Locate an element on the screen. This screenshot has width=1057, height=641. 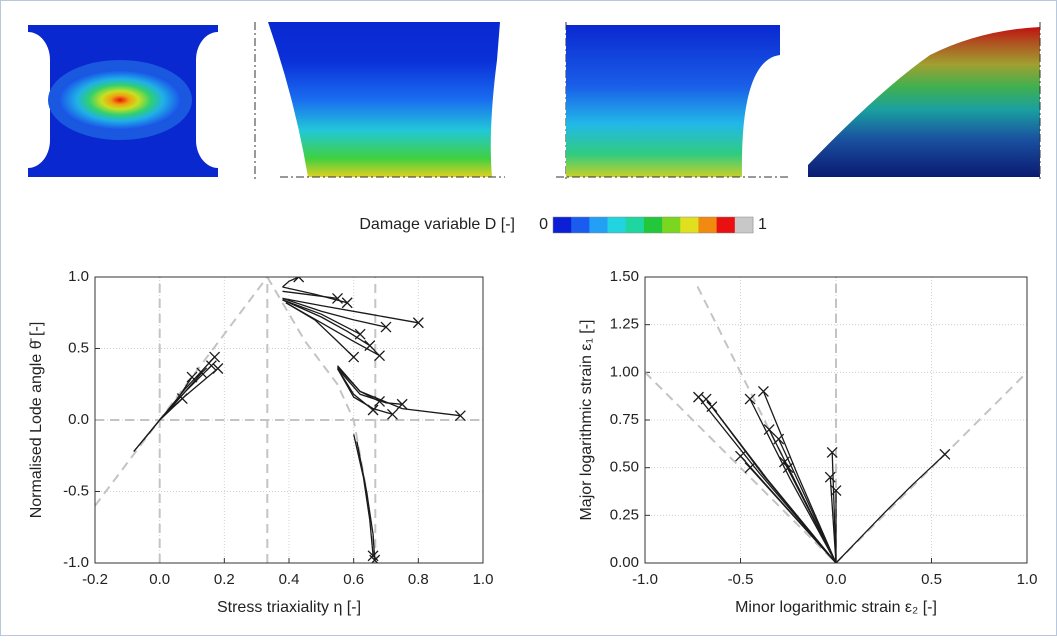
y-tick-label: 0.5 is located at coordinates (78, 347).